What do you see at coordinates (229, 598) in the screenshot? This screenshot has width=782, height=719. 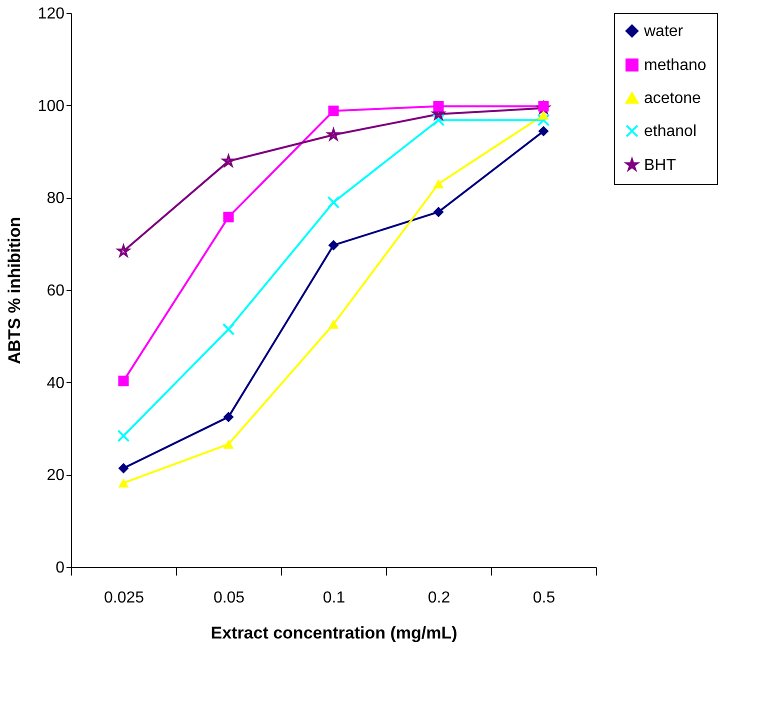 I see `x-tick-label: 0.05` at bounding box center [229, 598].